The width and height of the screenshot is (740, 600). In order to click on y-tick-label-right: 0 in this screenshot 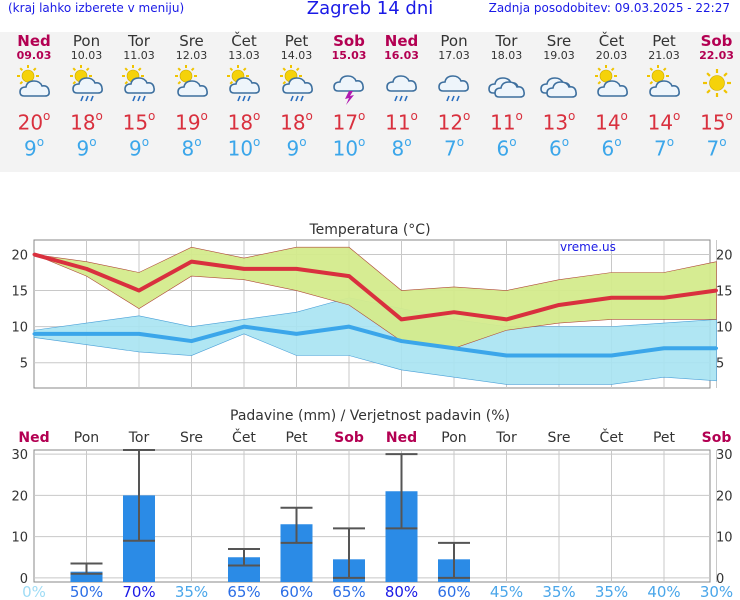, I will do `click(720, 579)`.